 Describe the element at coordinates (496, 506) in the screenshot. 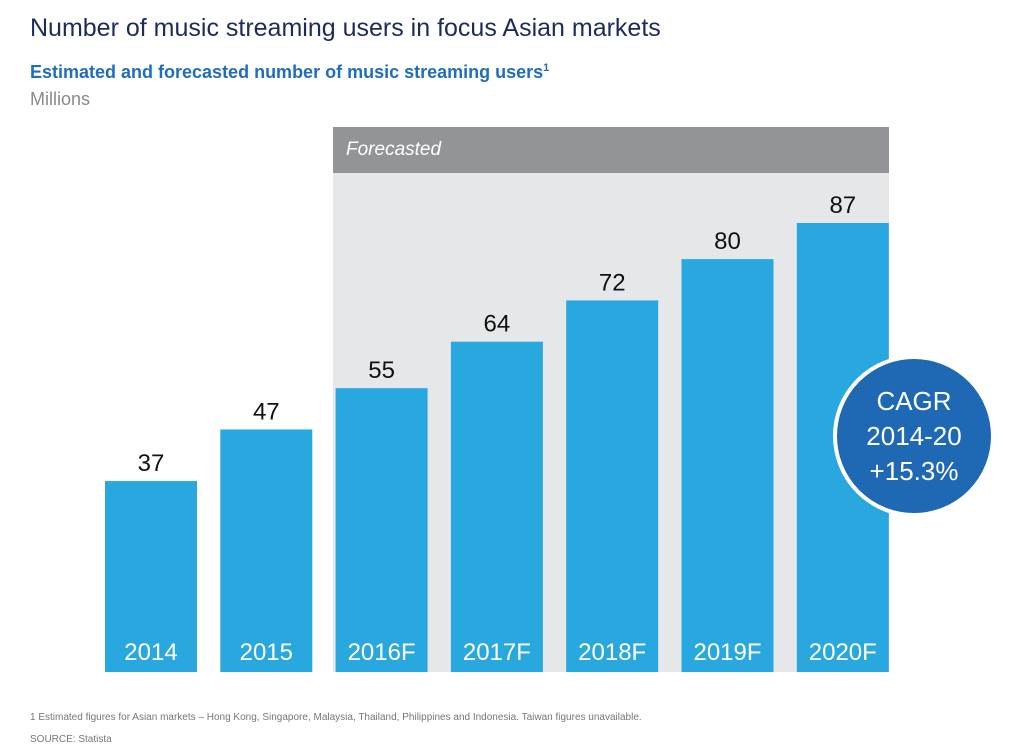

I see `bar-2017F` at that location.